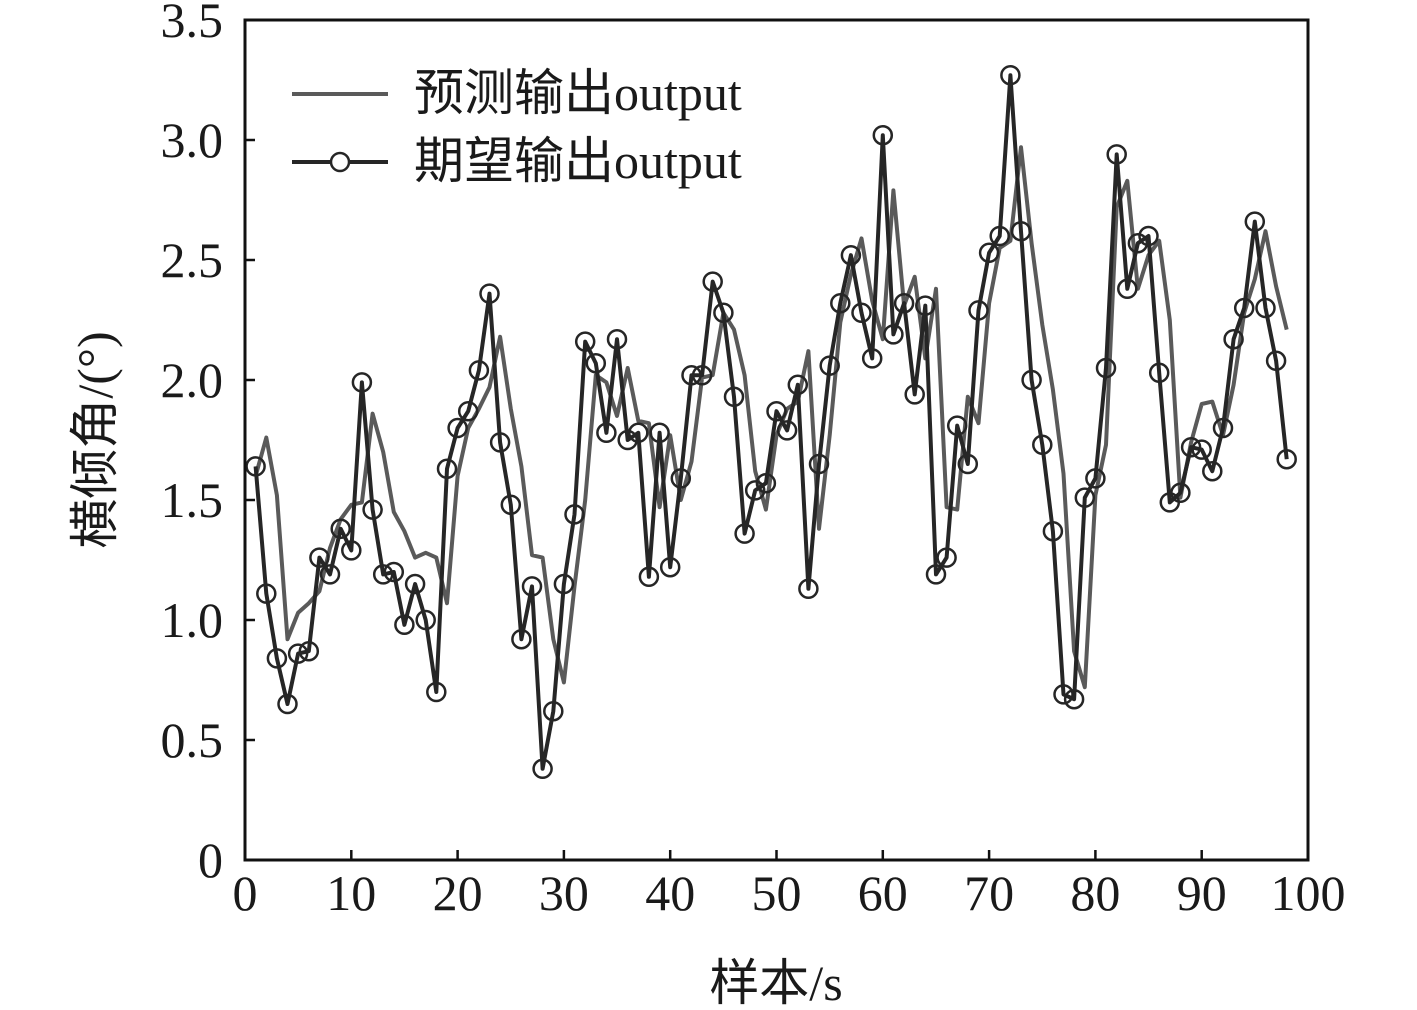 The height and width of the screenshot is (1010, 1417). I want to click on y-axis: 0 0.5 1.0 1.5 2.0 2.5 3.0 3.5, so click(208, 444).